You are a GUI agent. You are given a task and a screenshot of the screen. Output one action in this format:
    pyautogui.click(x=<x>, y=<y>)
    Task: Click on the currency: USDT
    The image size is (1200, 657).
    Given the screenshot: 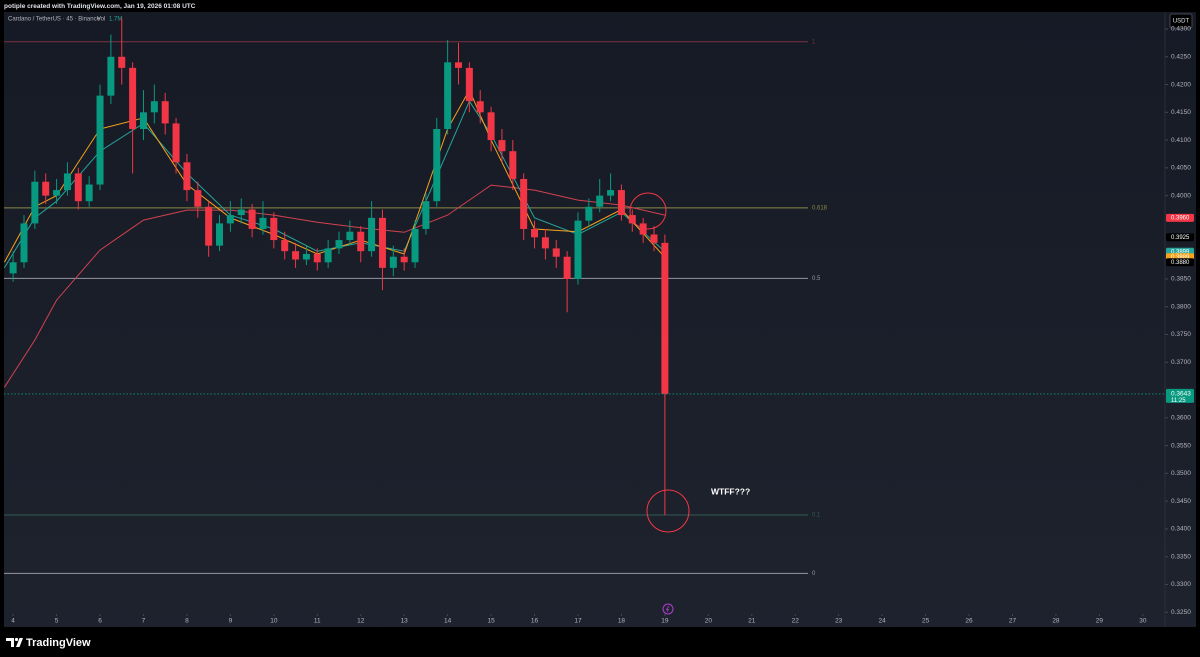 What is the action you would take?
    pyautogui.click(x=1181, y=22)
    